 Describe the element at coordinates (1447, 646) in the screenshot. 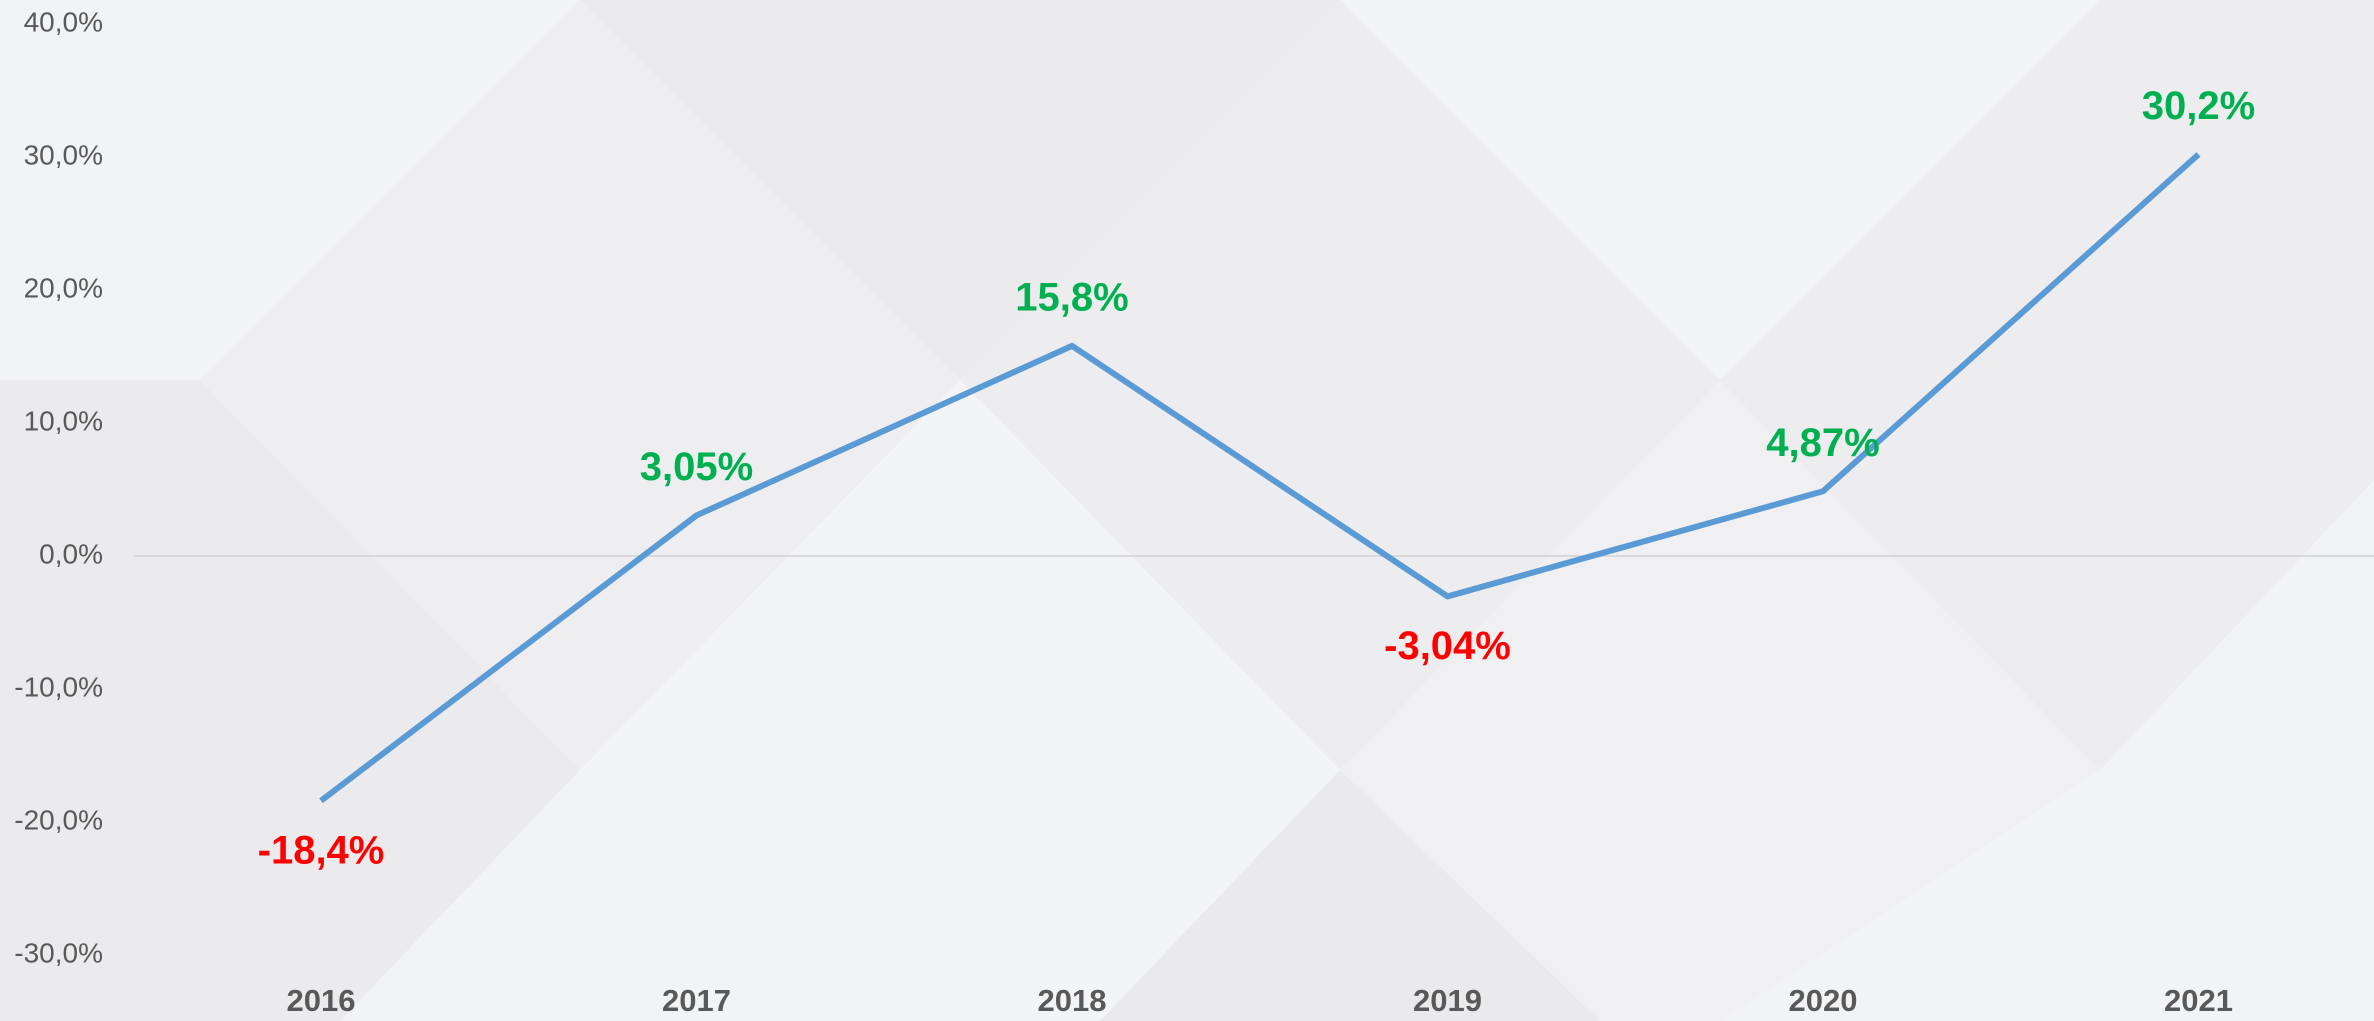

I see `data-label: -3,04%` at that location.